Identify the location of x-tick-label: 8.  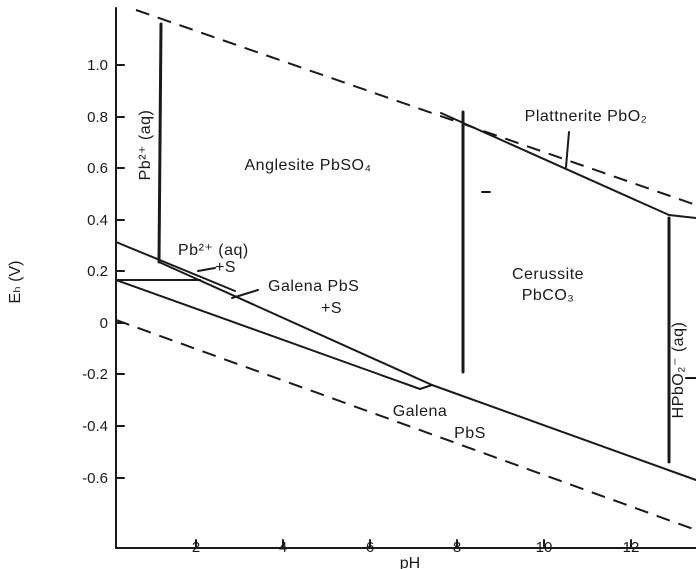
(457, 547).